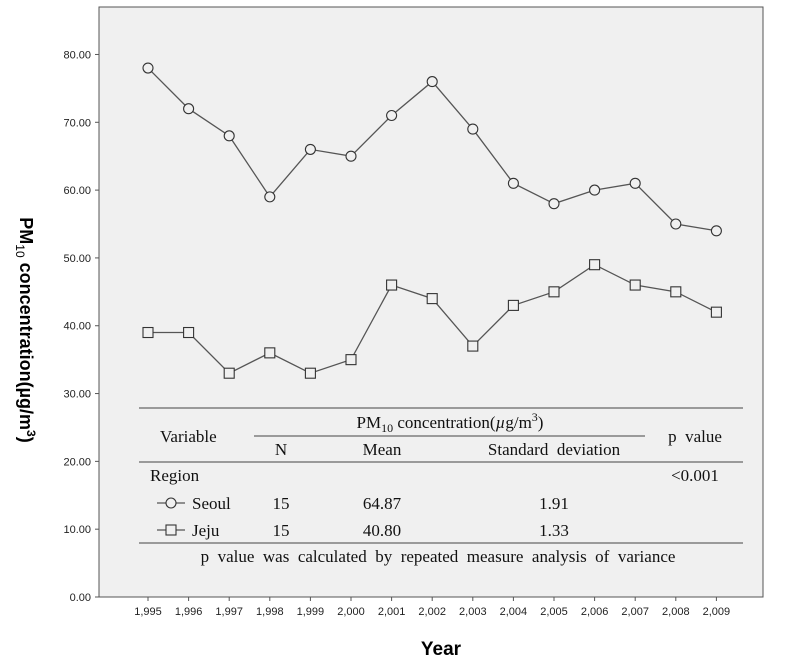  Describe the element at coordinates (369, 422) in the screenshot. I see `table-pm-pre: PM` at that location.